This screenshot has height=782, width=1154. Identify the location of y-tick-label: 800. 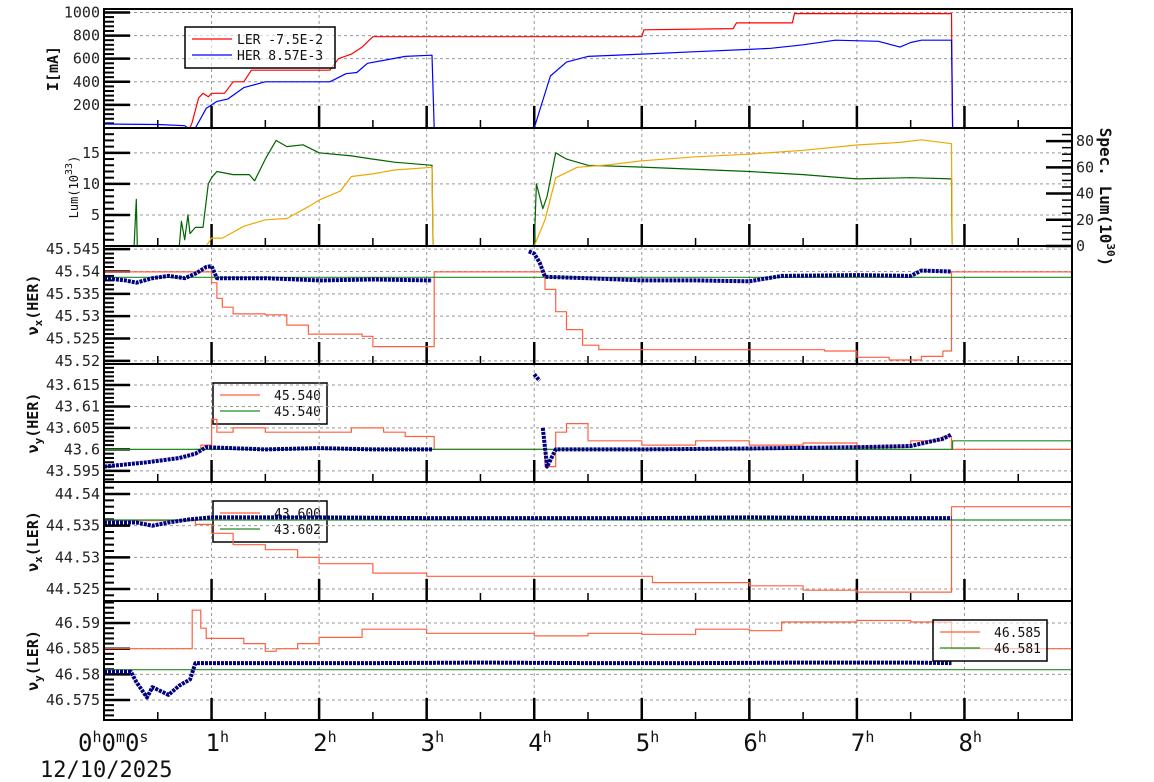
(86, 36).